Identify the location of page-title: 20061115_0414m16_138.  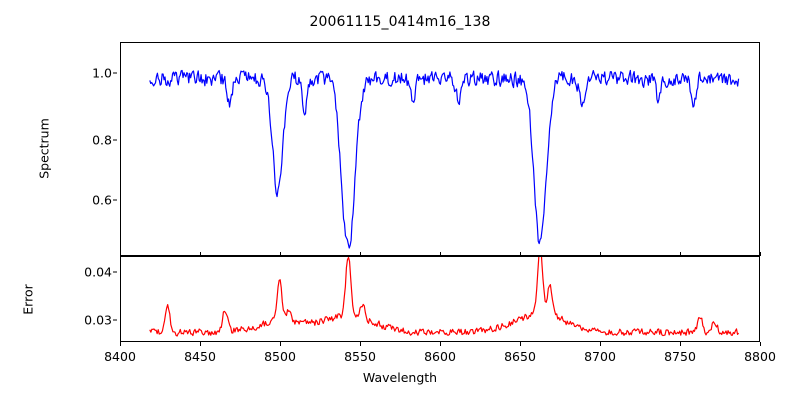
(400, 22).